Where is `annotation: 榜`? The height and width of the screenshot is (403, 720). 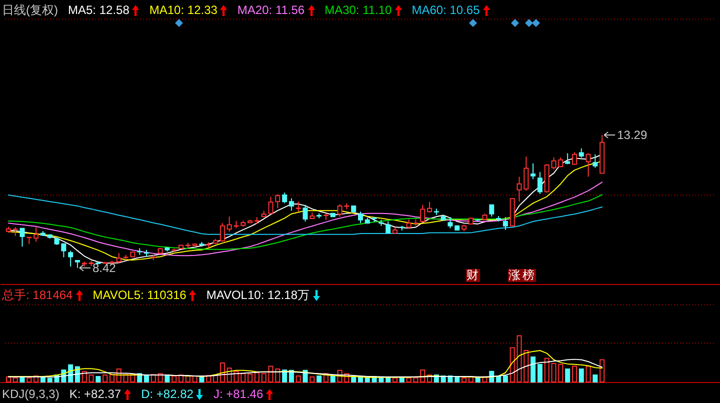 annotation: 榜 is located at coordinates (529, 275).